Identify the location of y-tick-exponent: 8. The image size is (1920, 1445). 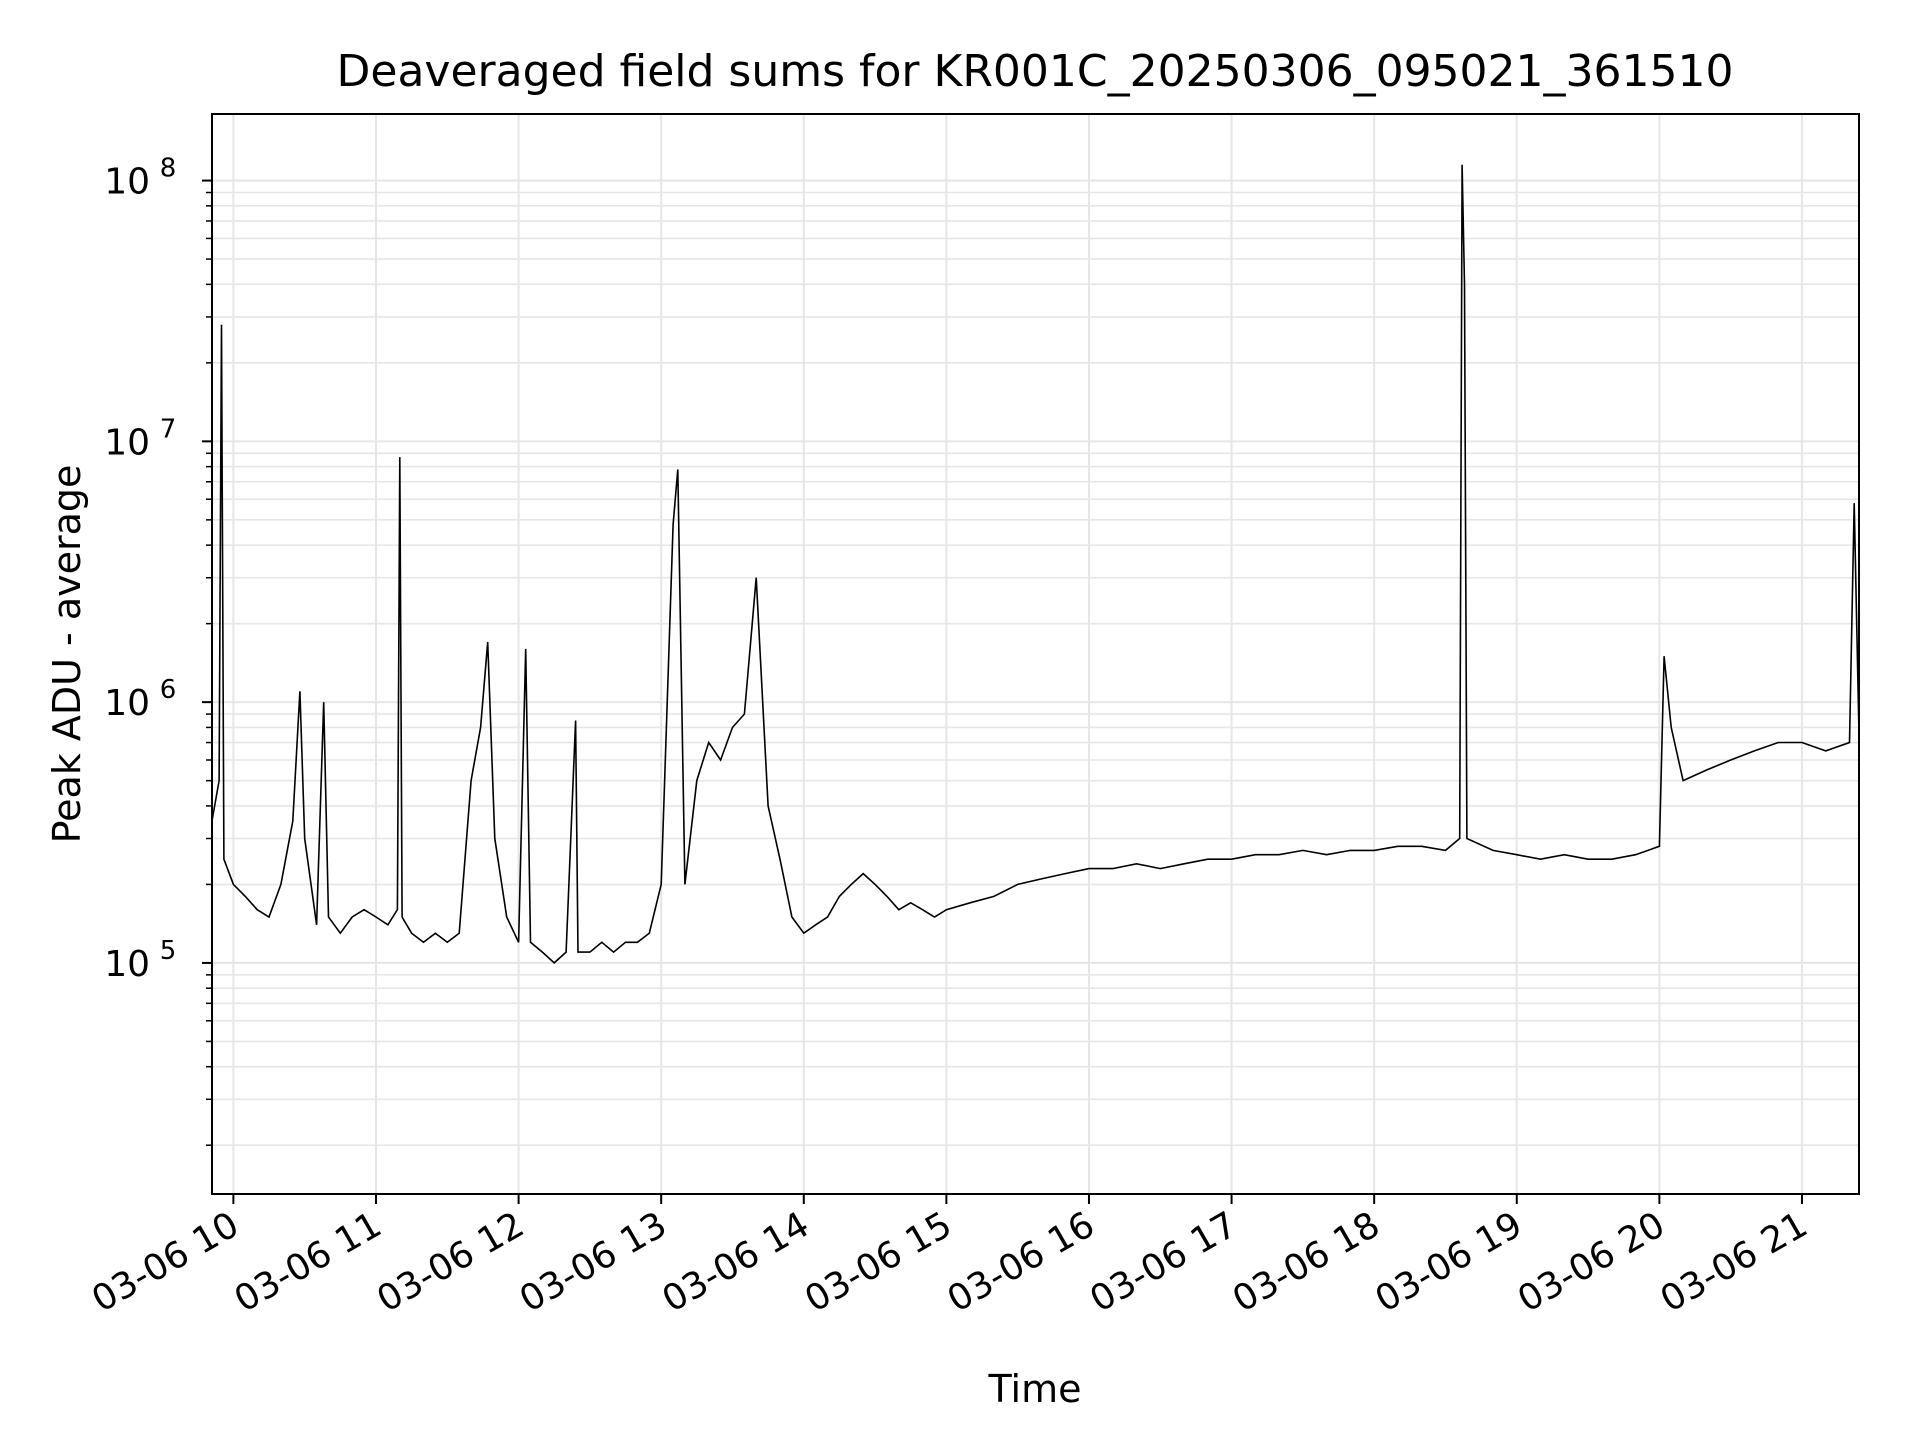
(168, 169).